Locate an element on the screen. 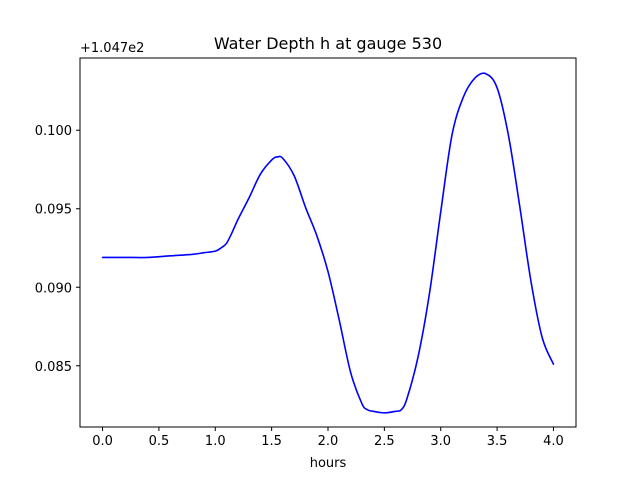 This screenshot has height=480, width=640. x-tick-label: 2.5 is located at coordinates (384, 441).